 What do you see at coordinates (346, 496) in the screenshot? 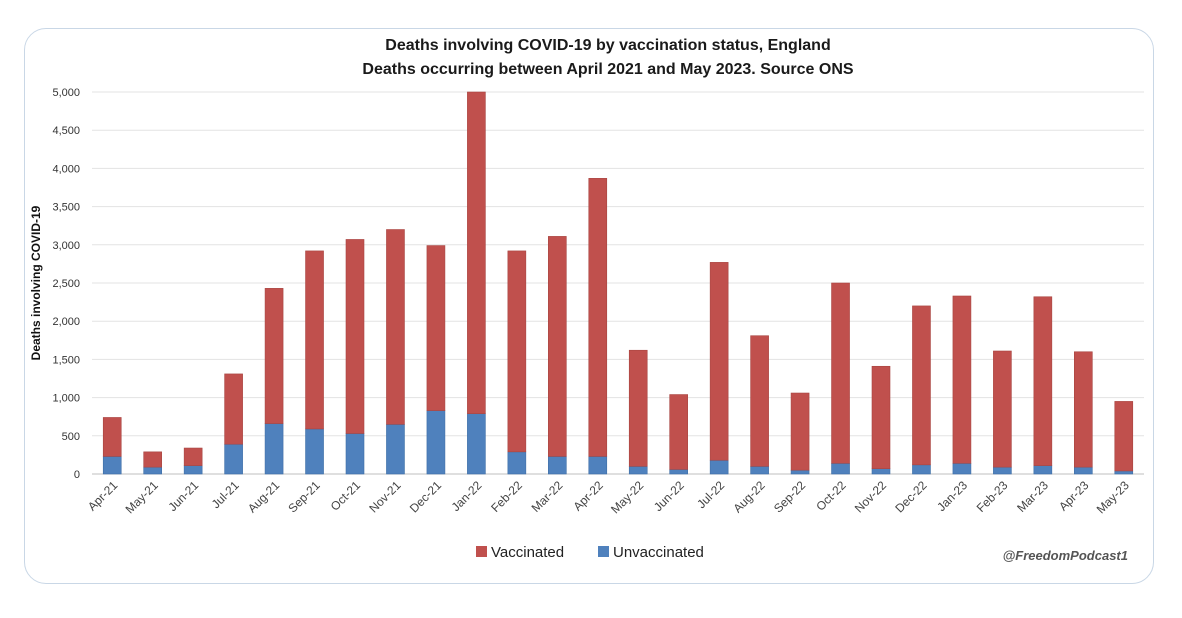
I see `x-tick-label: Oct-21` at bounding box center [346, 496].